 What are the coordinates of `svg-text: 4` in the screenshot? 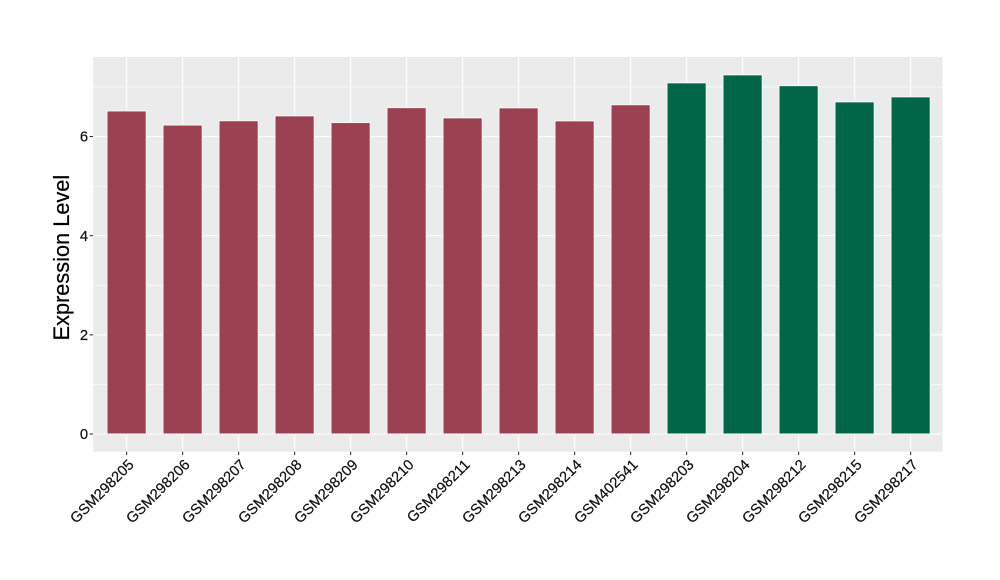 It's located at (84, 237).